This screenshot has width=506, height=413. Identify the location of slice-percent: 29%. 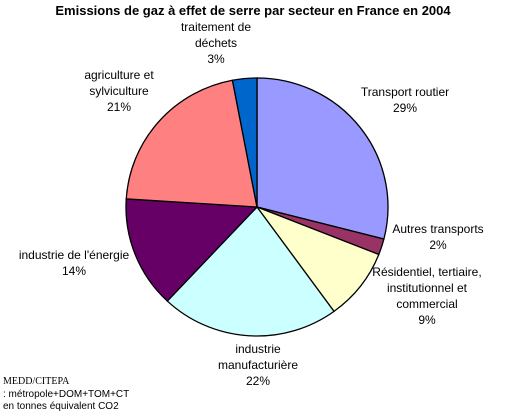
(405, 108).